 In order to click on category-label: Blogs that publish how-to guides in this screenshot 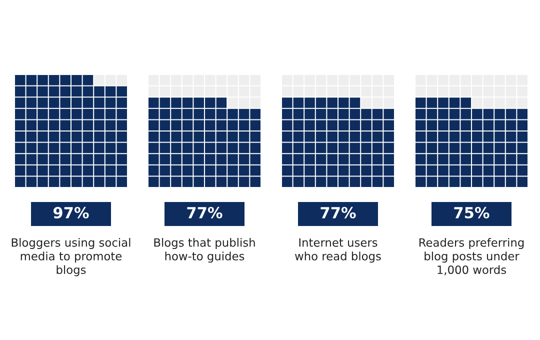, I will do `click(204, 250)`.